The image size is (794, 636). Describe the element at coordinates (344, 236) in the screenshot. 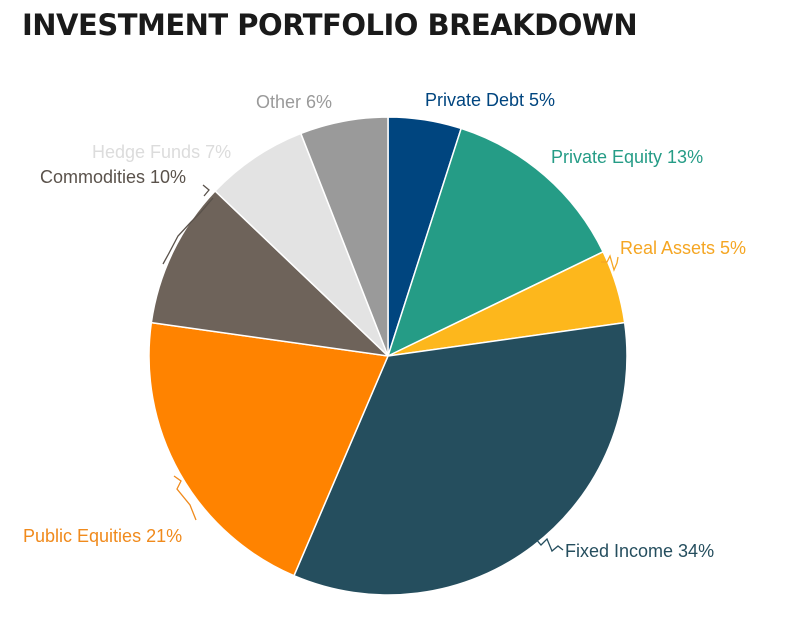

I see `pie-slice-other` at that location.